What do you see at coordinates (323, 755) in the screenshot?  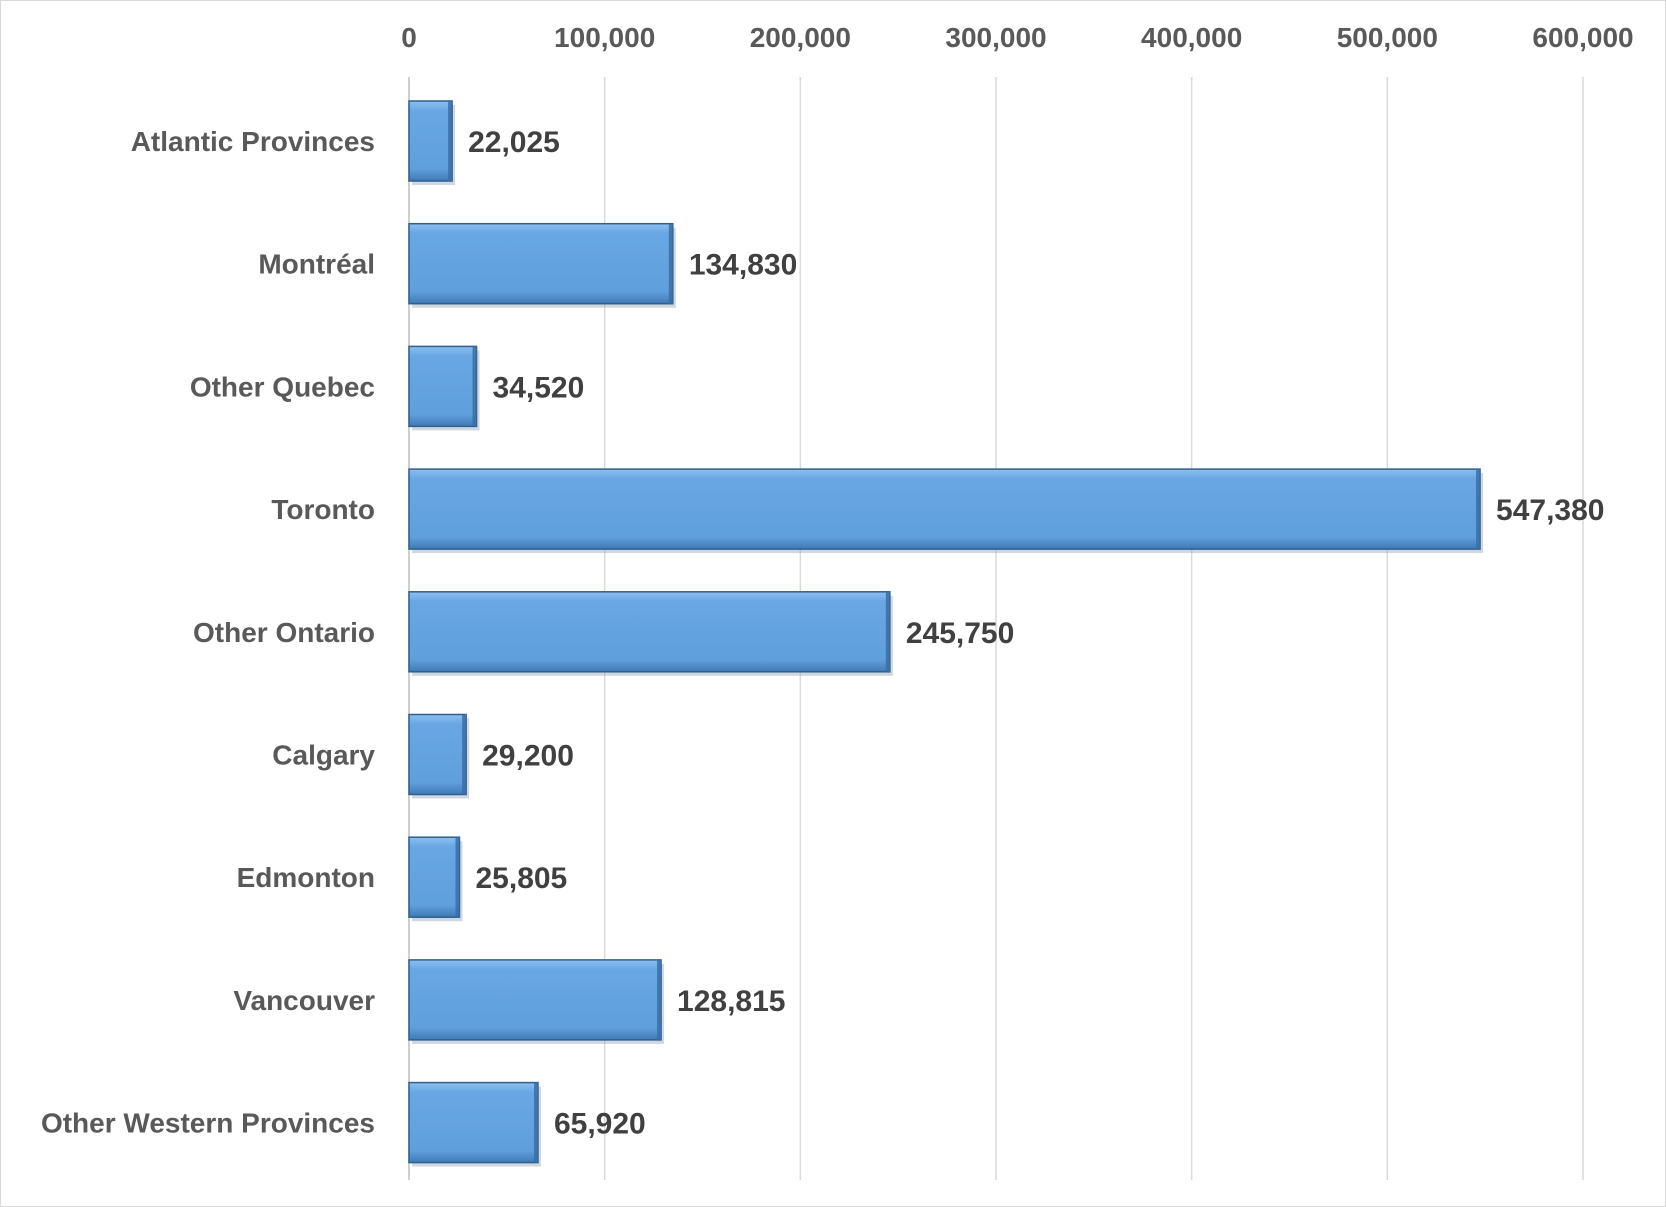 I see `category-label: Calgary` at bounding box center [323, 755].